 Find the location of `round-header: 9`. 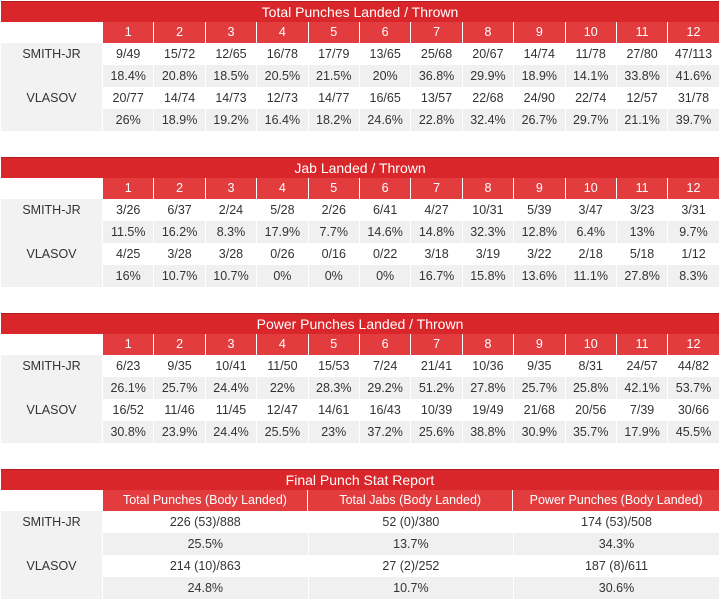

round-header: 9 is located at coordinates (538, 344).